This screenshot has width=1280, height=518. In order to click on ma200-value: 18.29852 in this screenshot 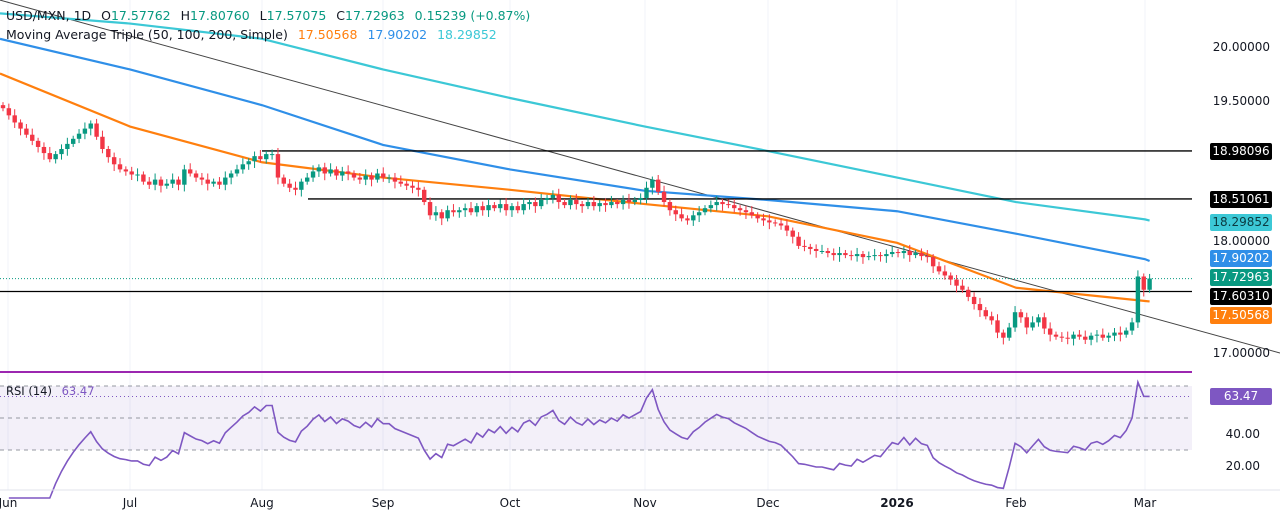, I will do `click(467, 34)`.